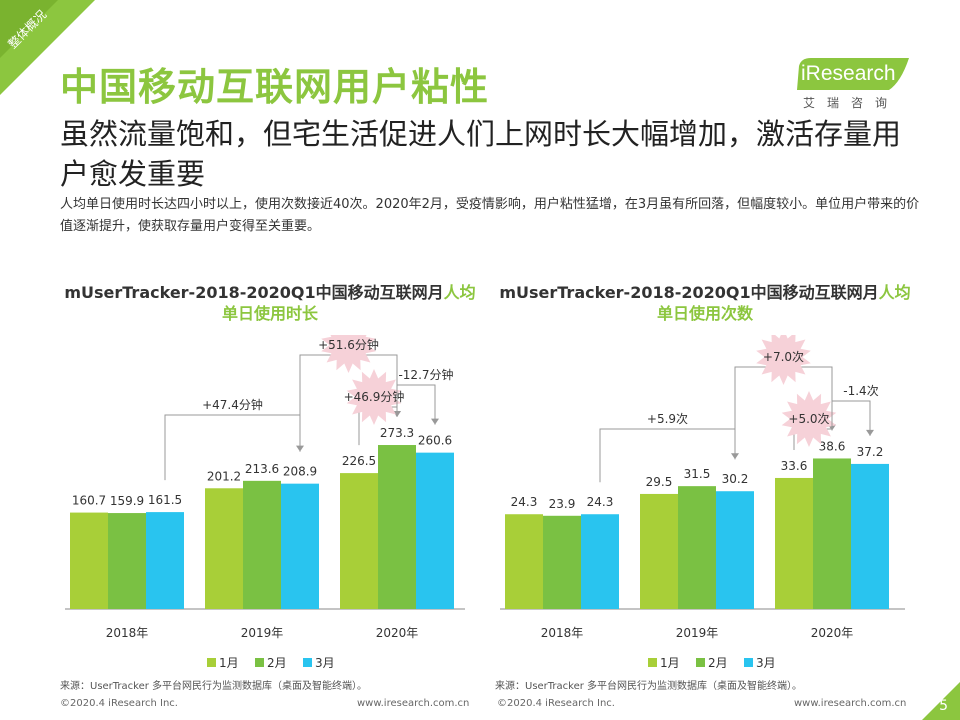 The height and width of the screenshot is (720, 960). I want to click on chart2-source: 来源：UserTracker 多平台网民行为监测数据库（桌面及智能终端）。, so click(649, 686).